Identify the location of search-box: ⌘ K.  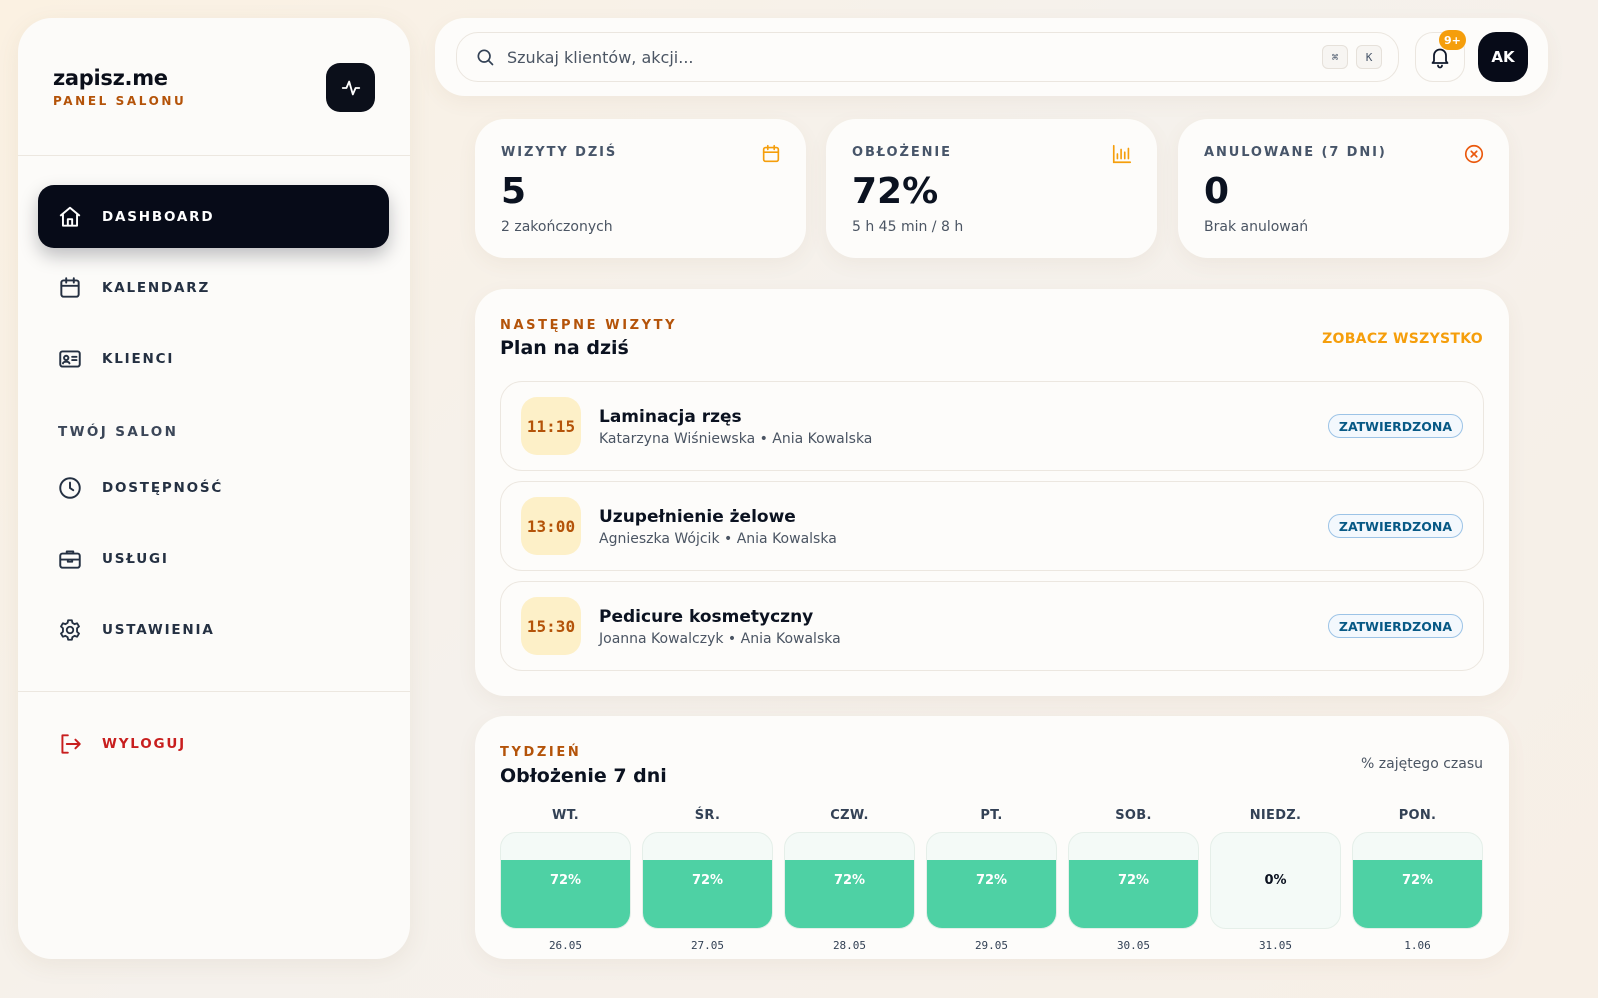
(927, 57).